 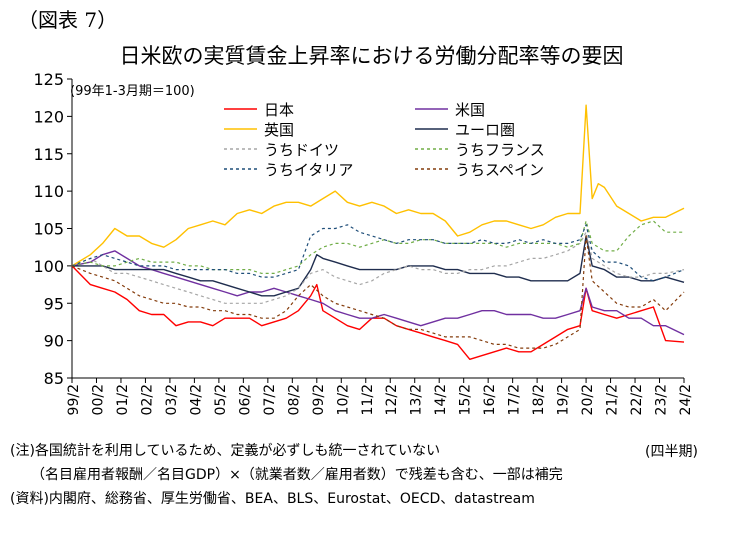 What do you see at coordinates (637, 399) in the screenshot?
I see `x-tick-label: 22/2` at bounding box center [637, 399].